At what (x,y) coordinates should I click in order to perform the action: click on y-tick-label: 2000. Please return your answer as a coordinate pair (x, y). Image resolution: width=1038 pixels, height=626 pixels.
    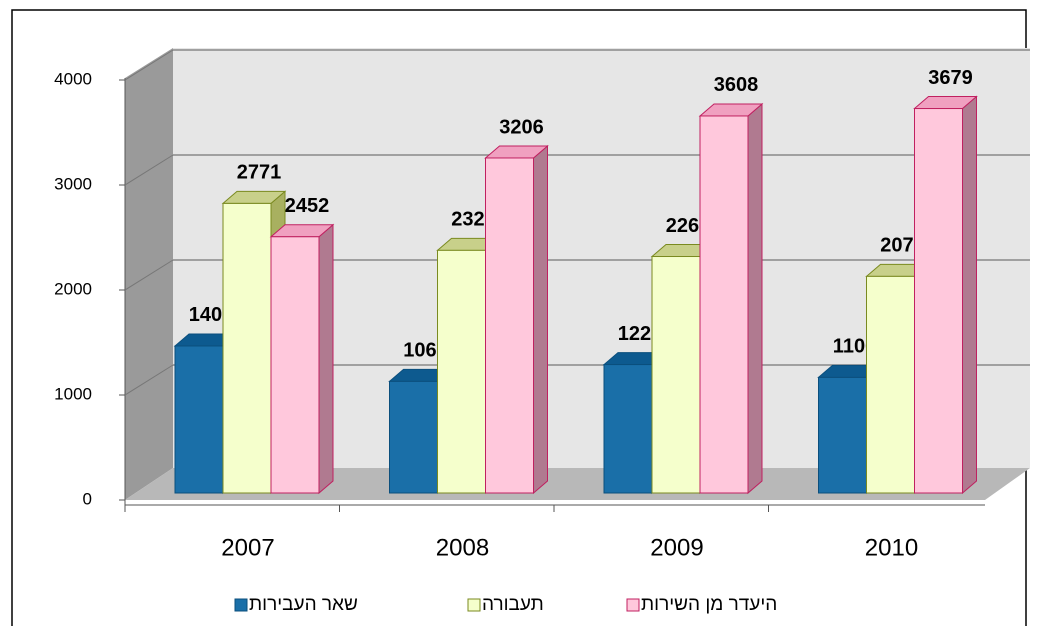
    Looking at the image, I should click on (73, 288).